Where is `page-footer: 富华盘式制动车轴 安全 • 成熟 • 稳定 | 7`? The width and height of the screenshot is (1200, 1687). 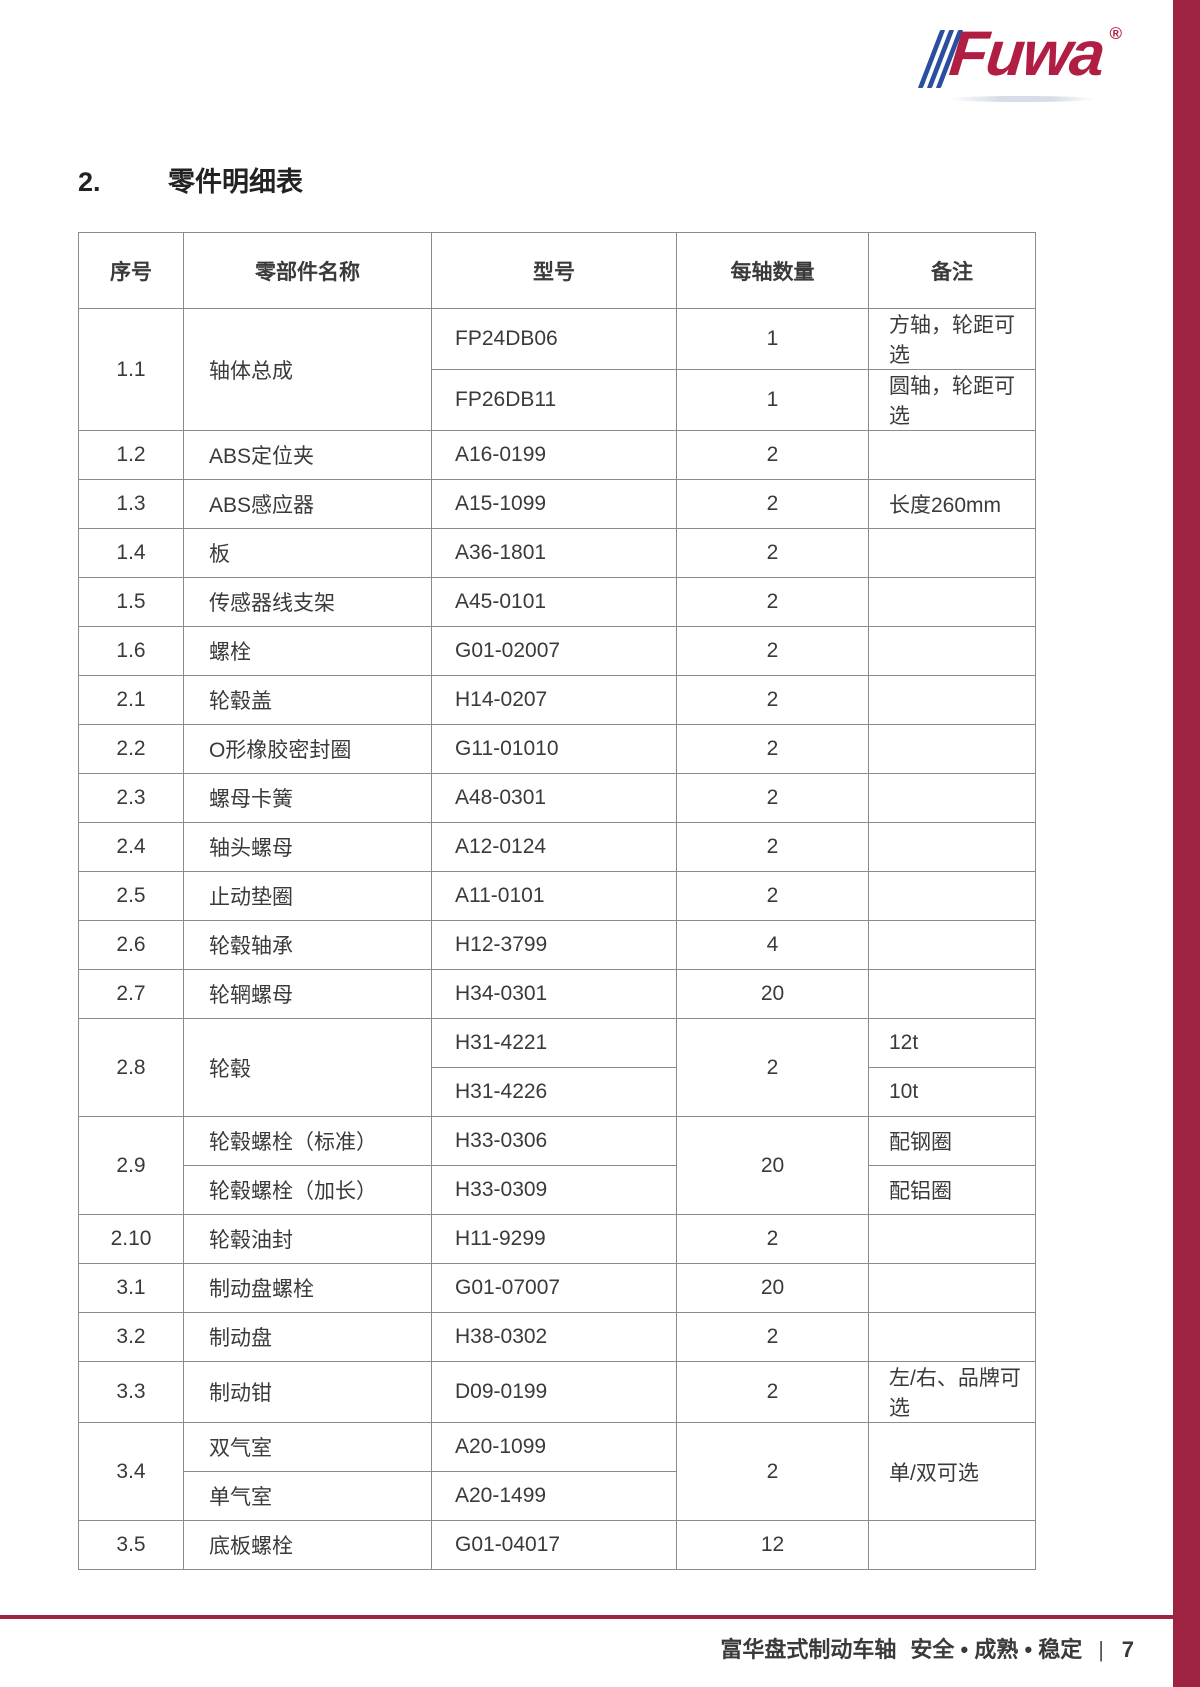
page-footer: 富华盘式制动车轴 安全 • 成熟 • 稳定 | 7 is located at coordinates (927, 1648).